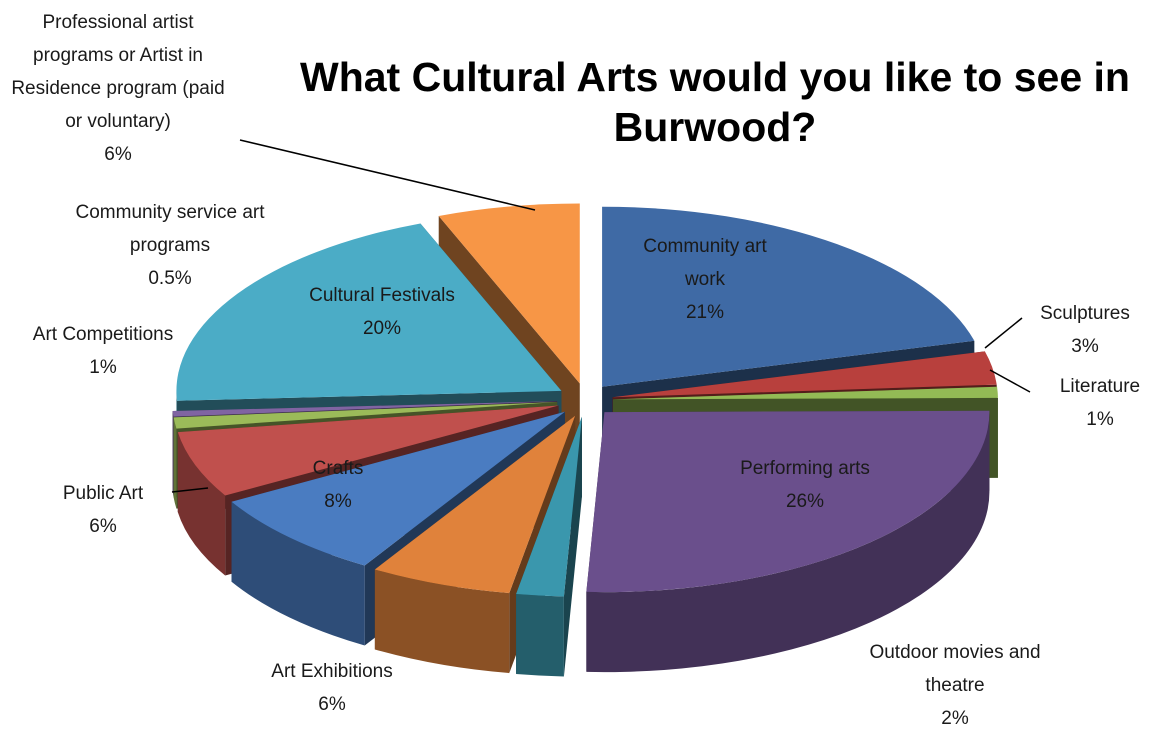  Describe the element at coordinates (1100, 386) in the screenshot. I see `label-name: Literature` at that location.